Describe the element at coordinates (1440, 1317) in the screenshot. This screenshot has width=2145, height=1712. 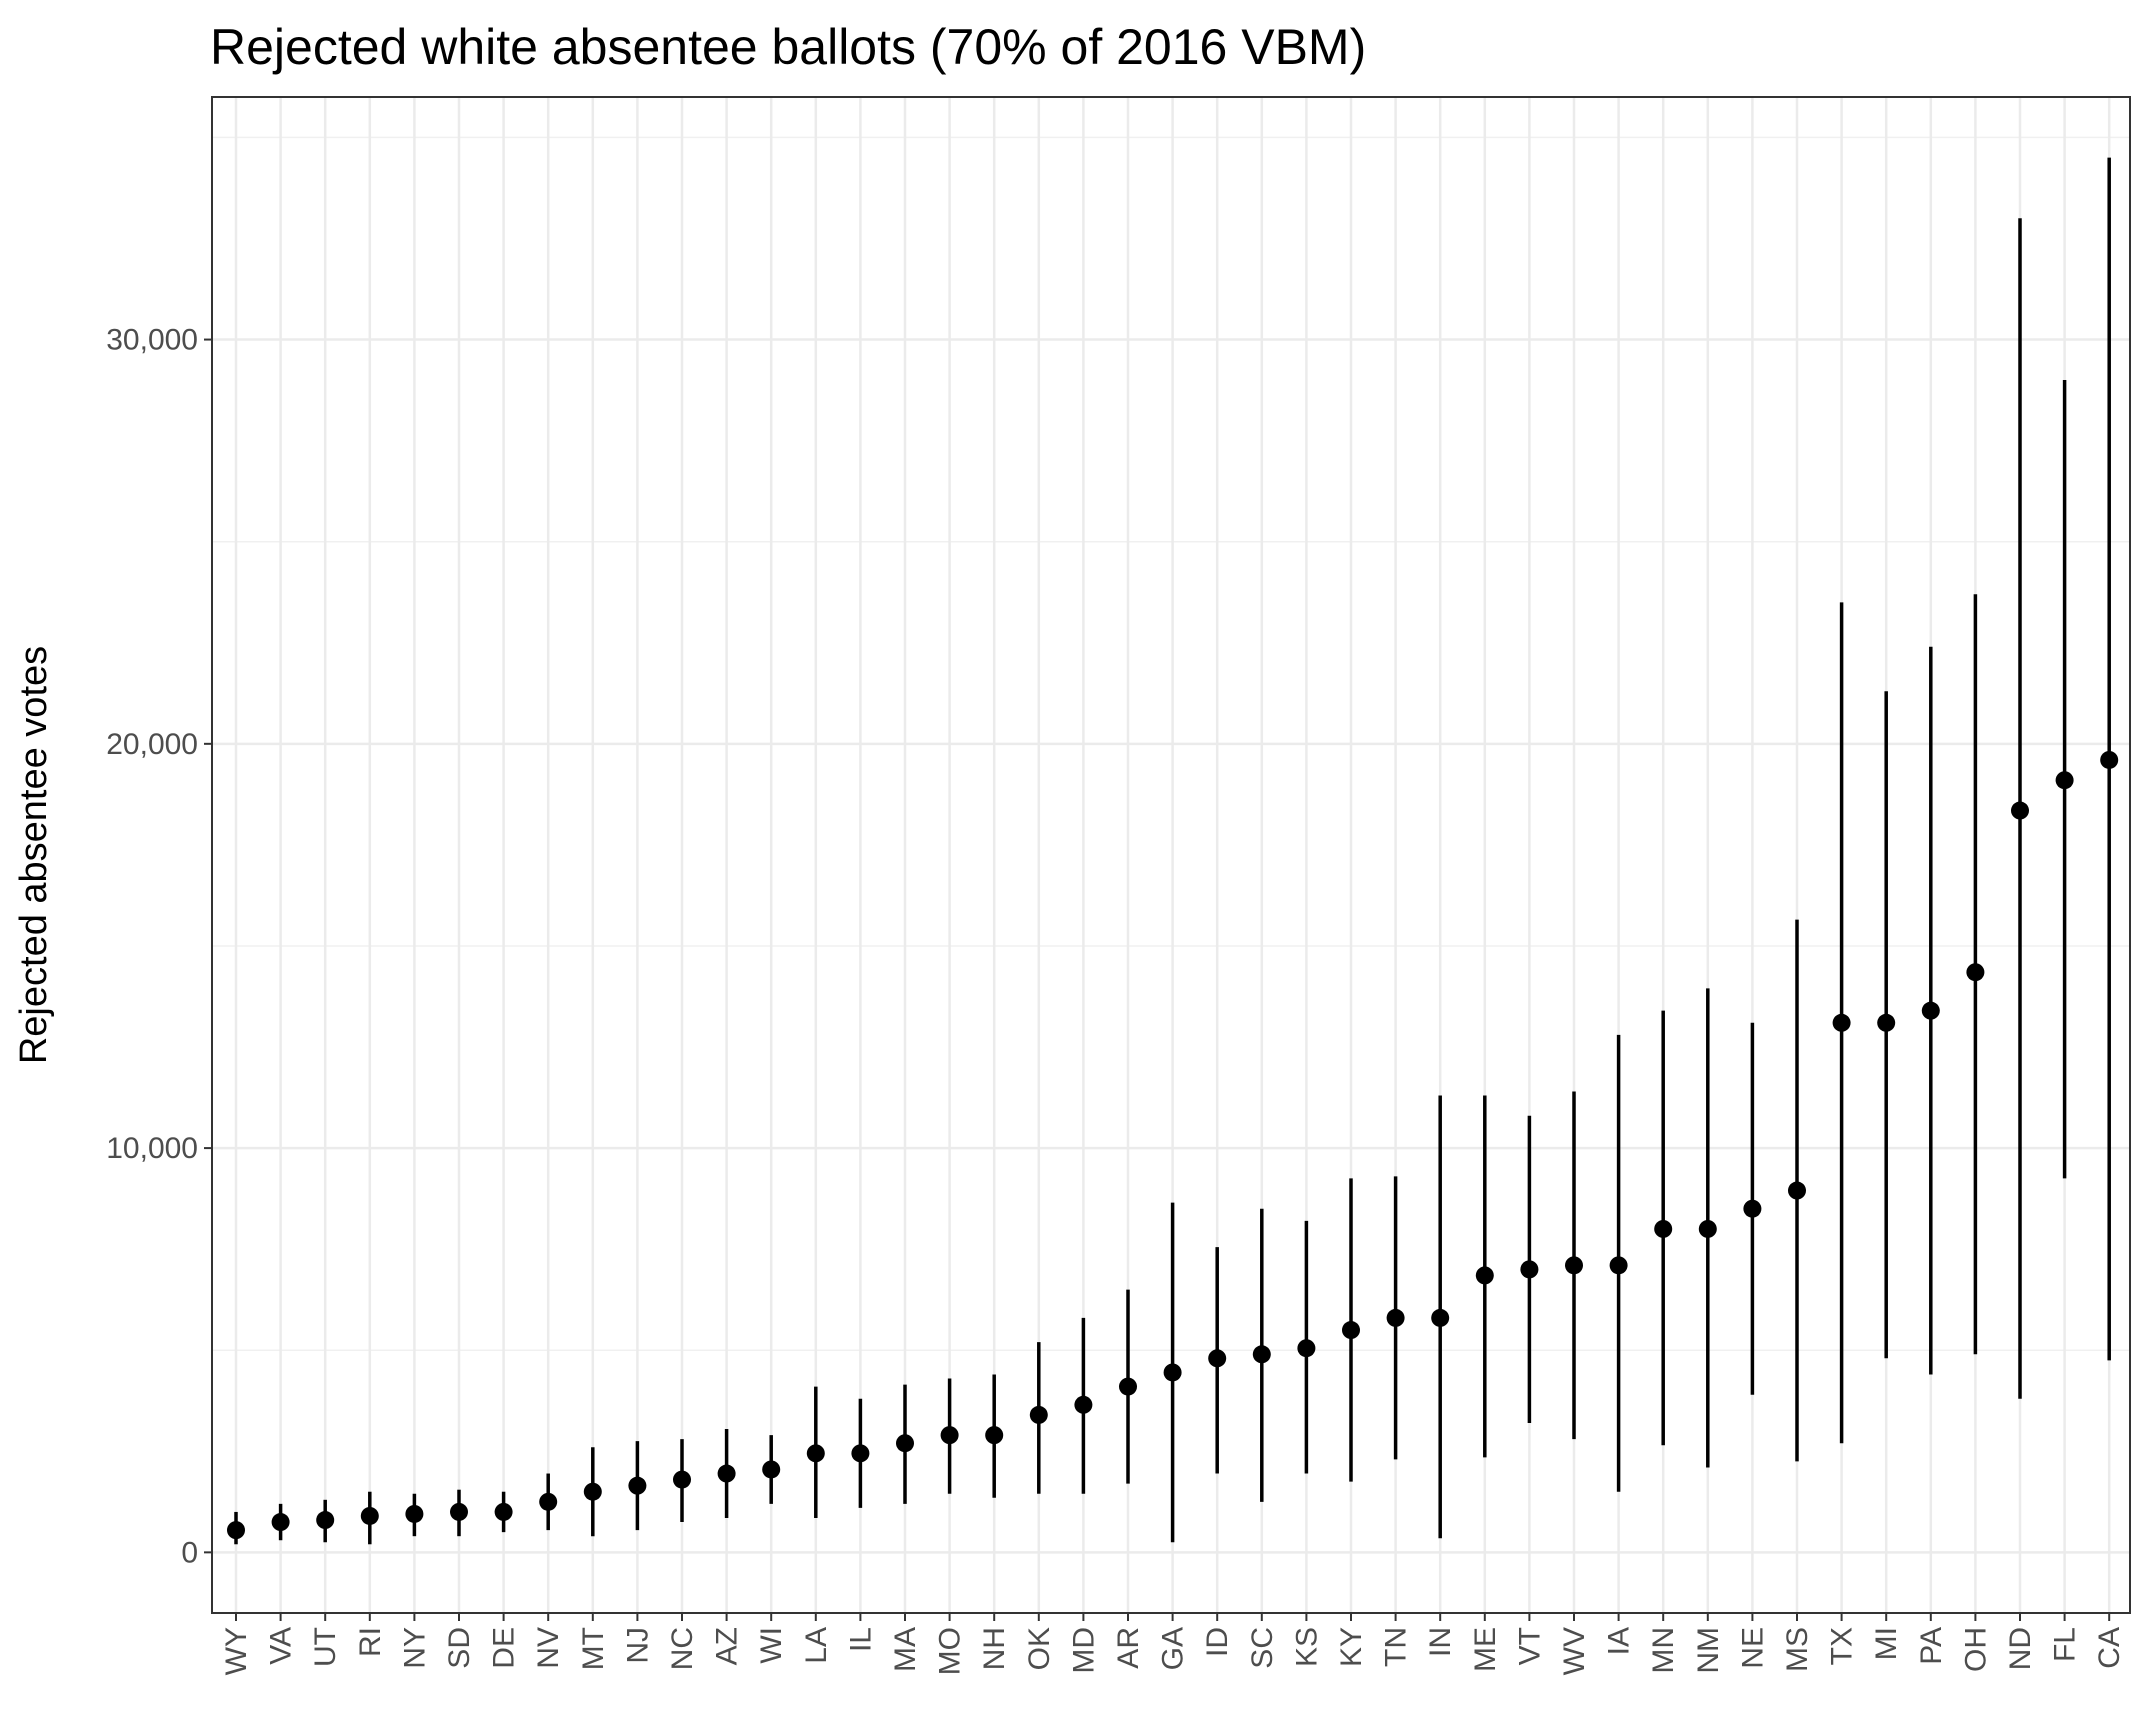
I see `point-in` at that location.